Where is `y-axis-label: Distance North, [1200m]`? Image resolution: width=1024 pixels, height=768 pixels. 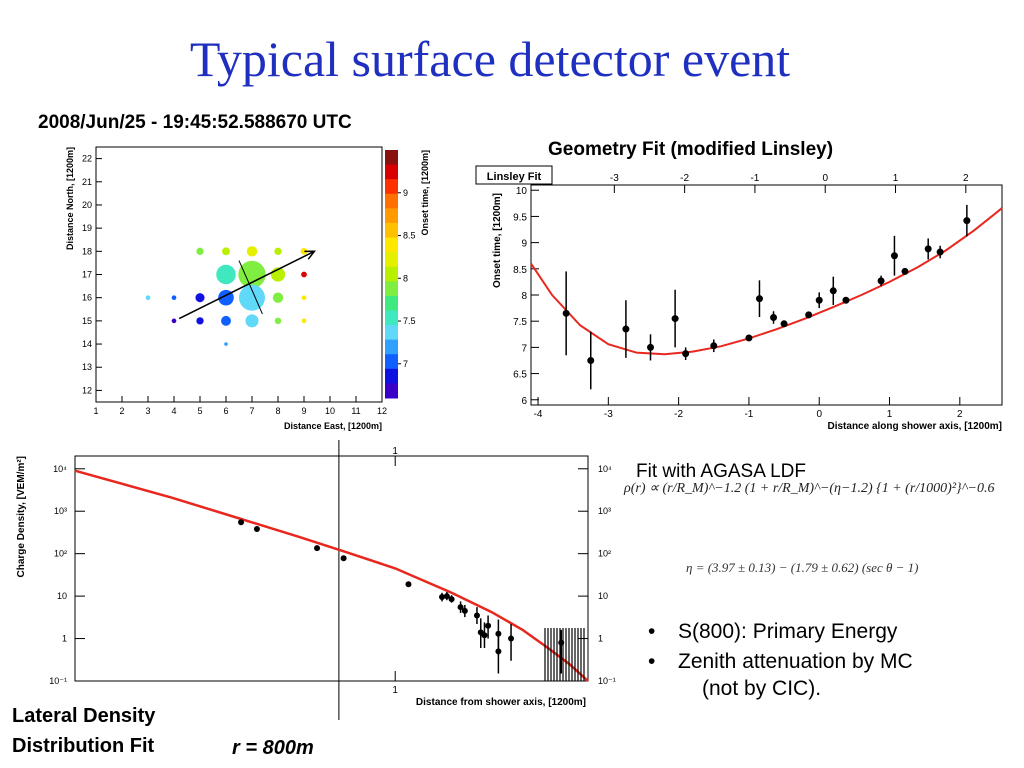
y-axis-label: Distance North, [1200m] is located at coordinates (70, 198).